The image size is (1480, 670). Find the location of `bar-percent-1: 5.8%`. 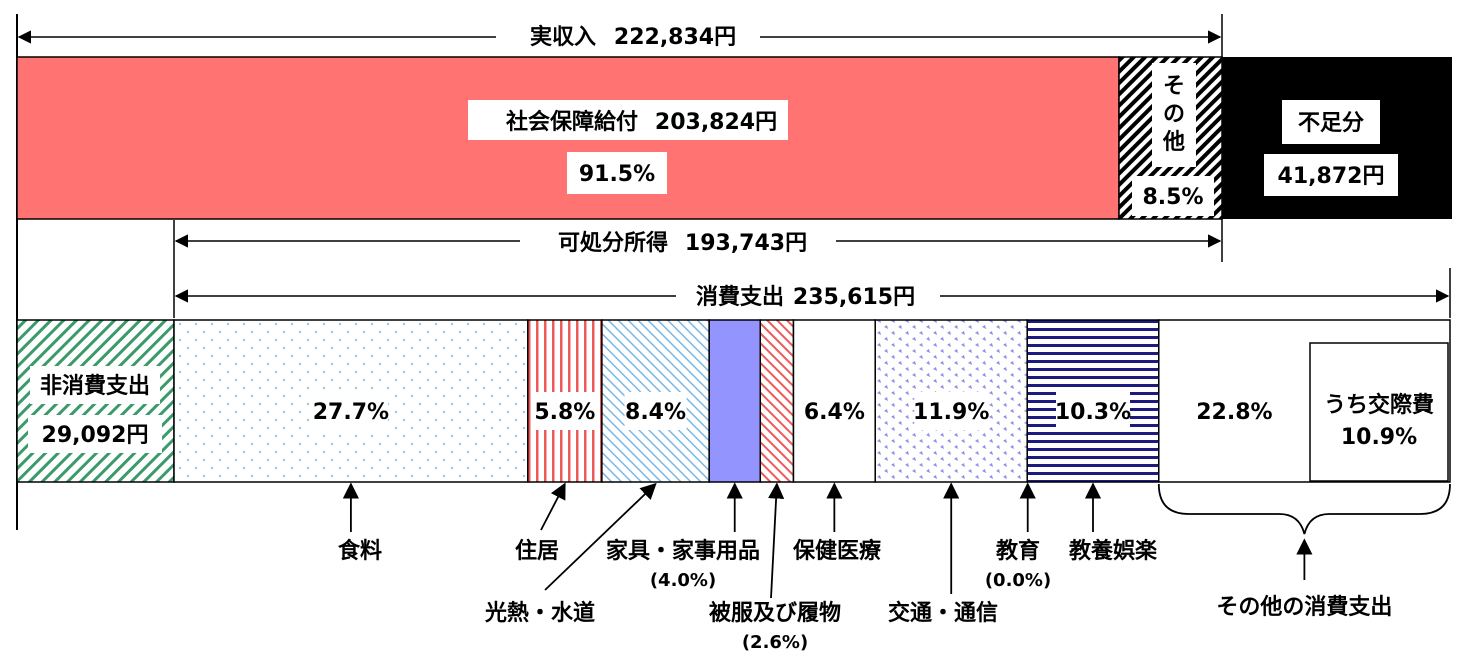

bar-percent-1: 5.8% is located at coordinates (564, 412).